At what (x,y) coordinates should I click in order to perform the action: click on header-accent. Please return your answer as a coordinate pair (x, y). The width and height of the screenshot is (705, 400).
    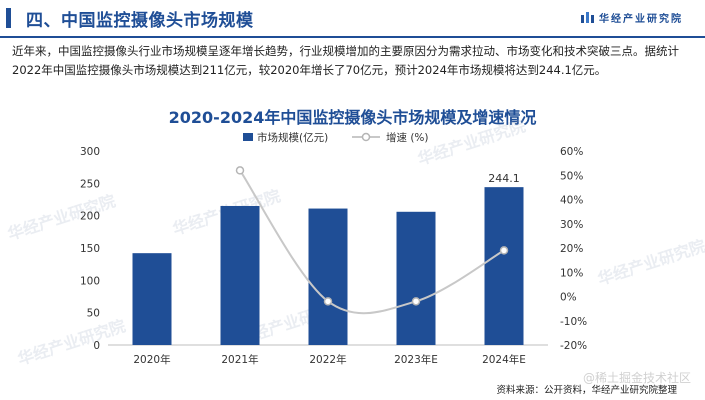
    Looking at the image, I should click on (8, 18).